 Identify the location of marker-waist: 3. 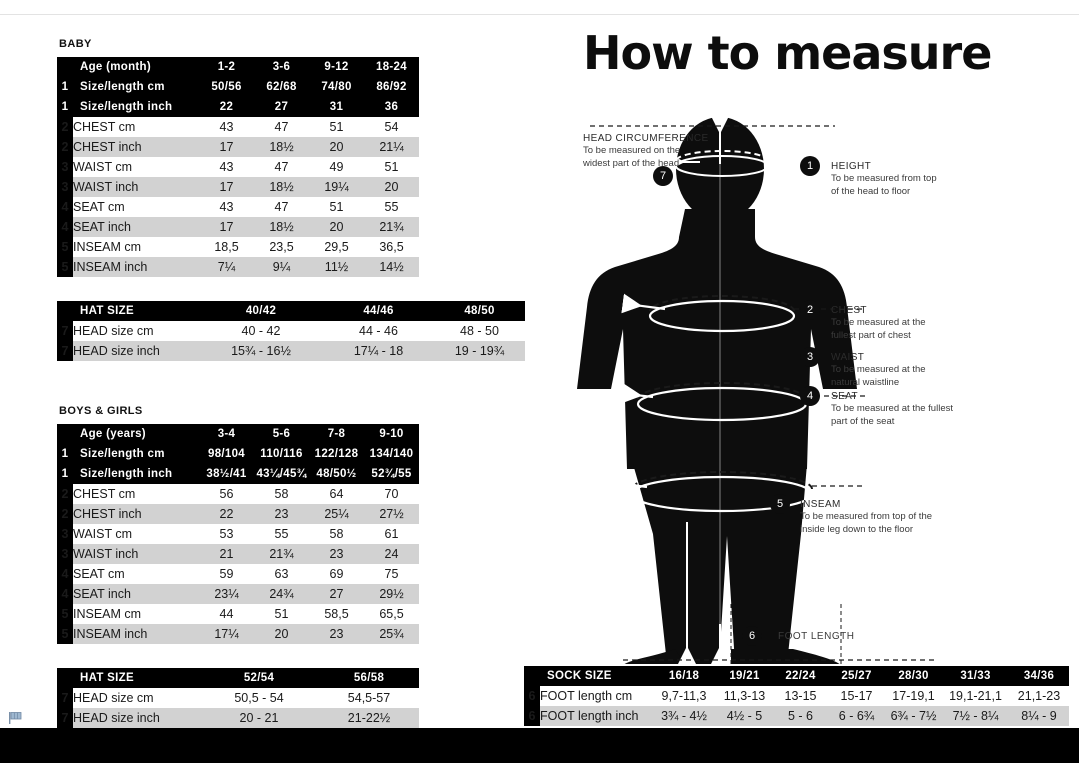
(810, 357).